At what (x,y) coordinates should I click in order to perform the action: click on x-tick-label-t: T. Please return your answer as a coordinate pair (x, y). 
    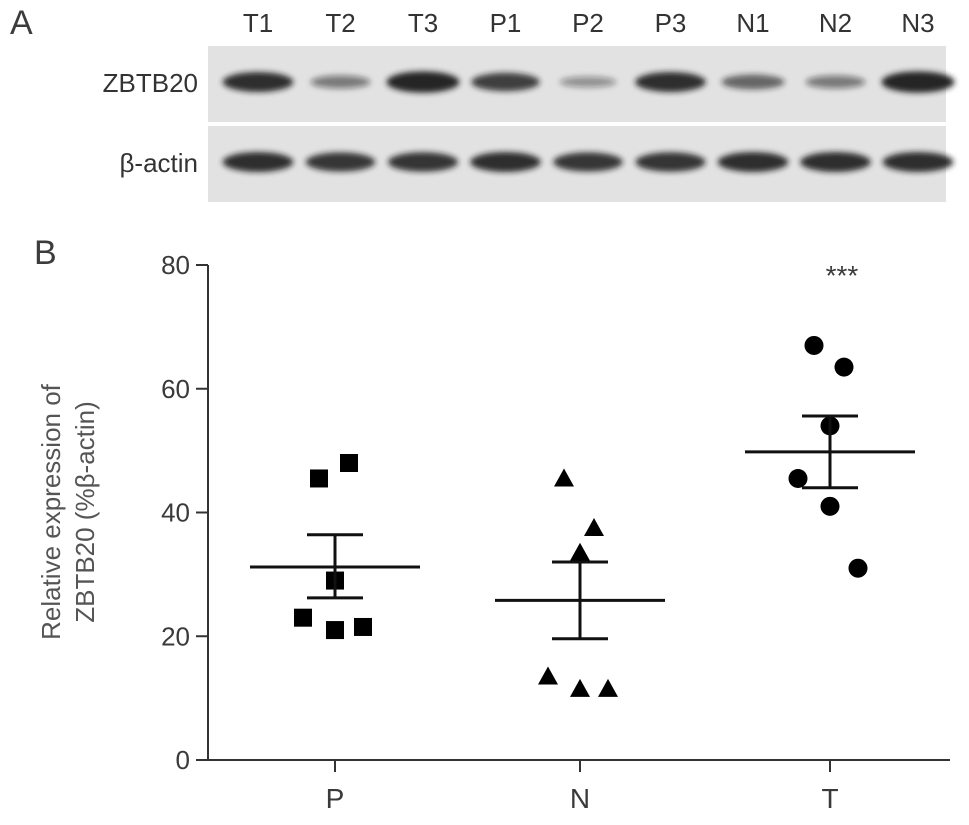
    Looking at the image, I should click on (829, 798).